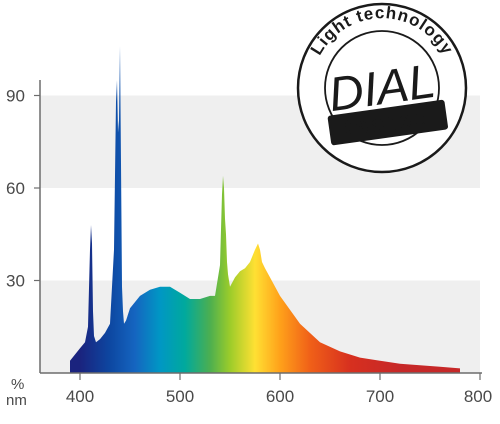 Image resolution: width=500 pixels, height=424 pixels. I want to click on x-axis-label: nm, so click(16, 400).